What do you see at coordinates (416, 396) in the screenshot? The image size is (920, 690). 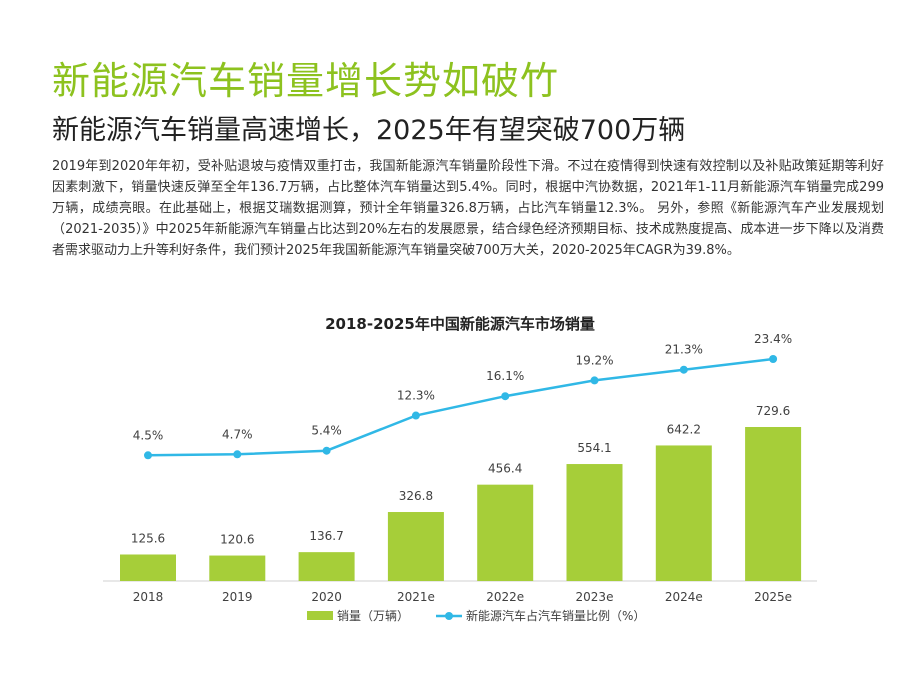 I see `share-value-label: 12.3%` at bounding box center [416, 396].